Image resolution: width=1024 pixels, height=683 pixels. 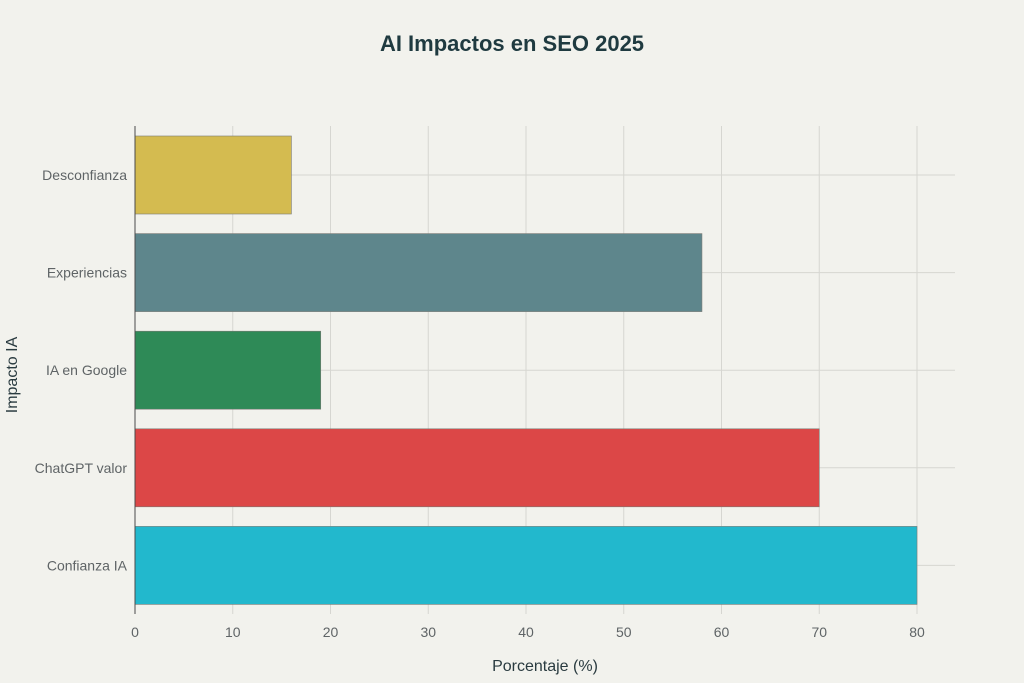 I want to click on x-tick-label: 0, so click(x=135, y=632).